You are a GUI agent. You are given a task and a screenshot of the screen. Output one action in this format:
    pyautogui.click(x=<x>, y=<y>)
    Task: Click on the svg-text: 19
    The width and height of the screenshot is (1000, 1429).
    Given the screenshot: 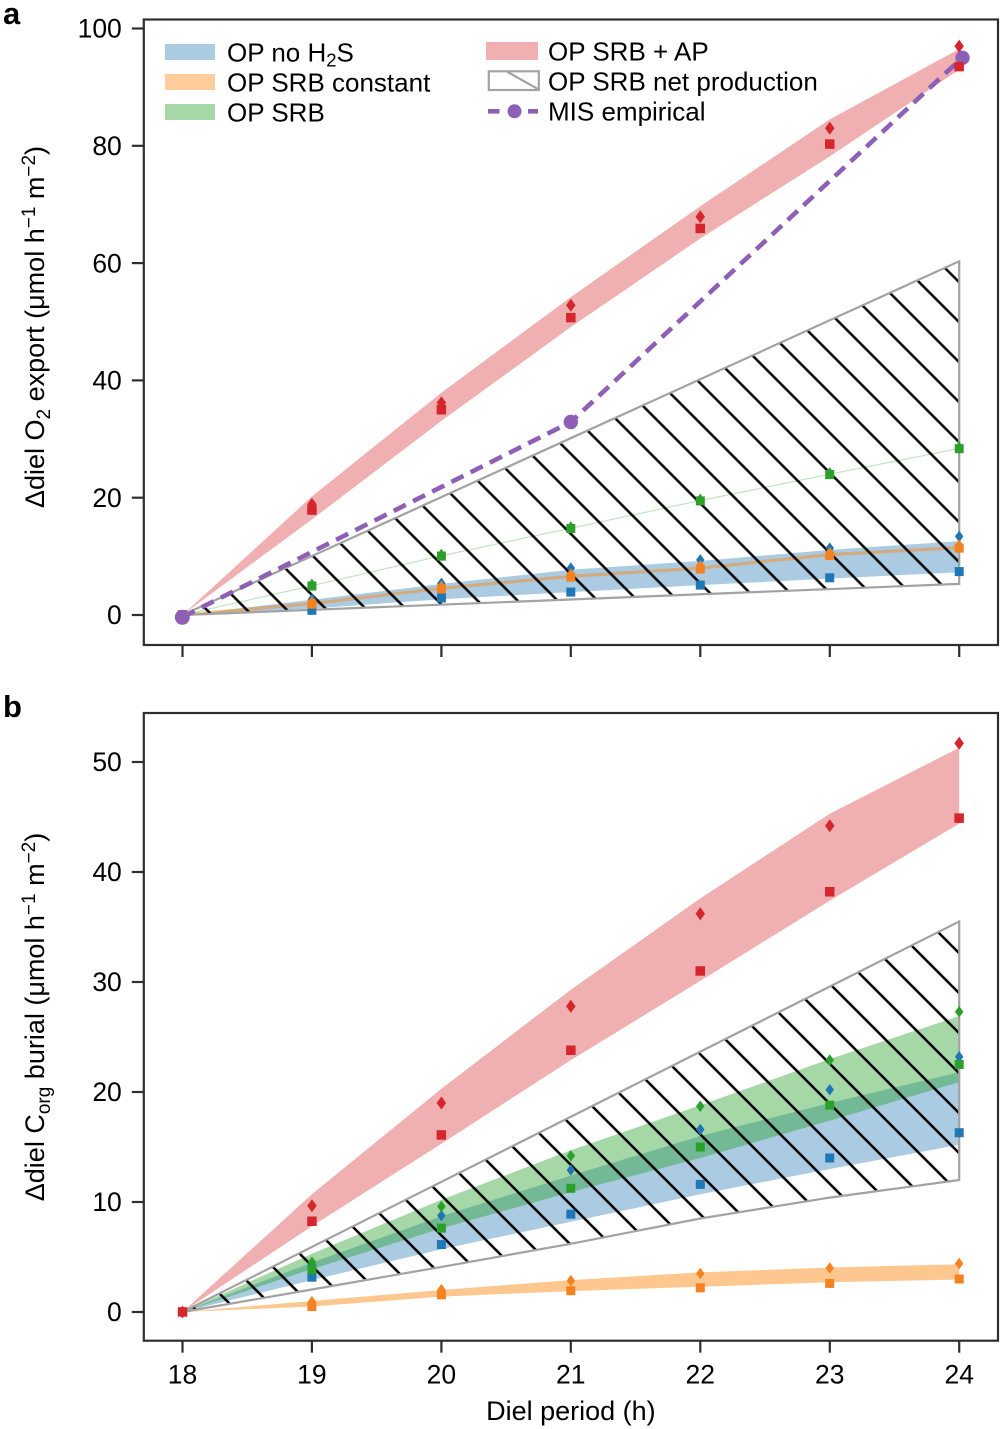 What is the action you would take?
    pyautogui.click(x=311, y=1375)
    